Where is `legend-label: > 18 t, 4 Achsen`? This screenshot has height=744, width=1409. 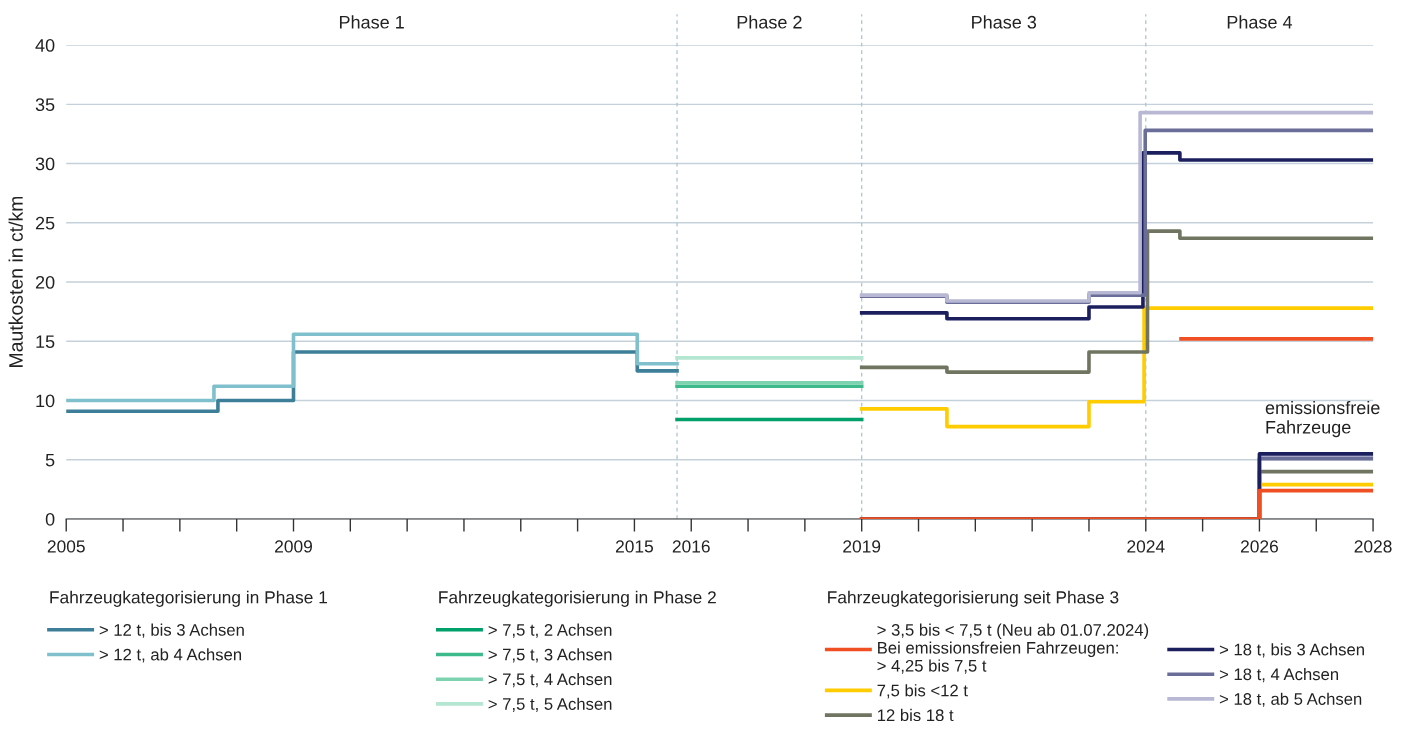
legend-label: > 18 t, 4 Achsen is located at coordinates (1279, 675).